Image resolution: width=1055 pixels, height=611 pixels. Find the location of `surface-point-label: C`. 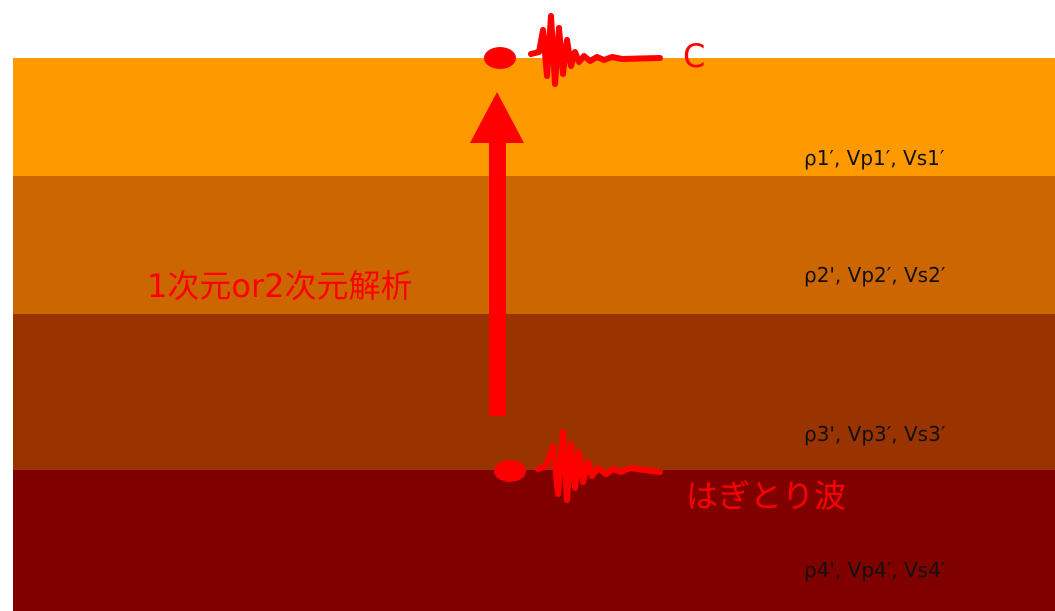

surface-point-label: C is located at coordinates (694, 56).